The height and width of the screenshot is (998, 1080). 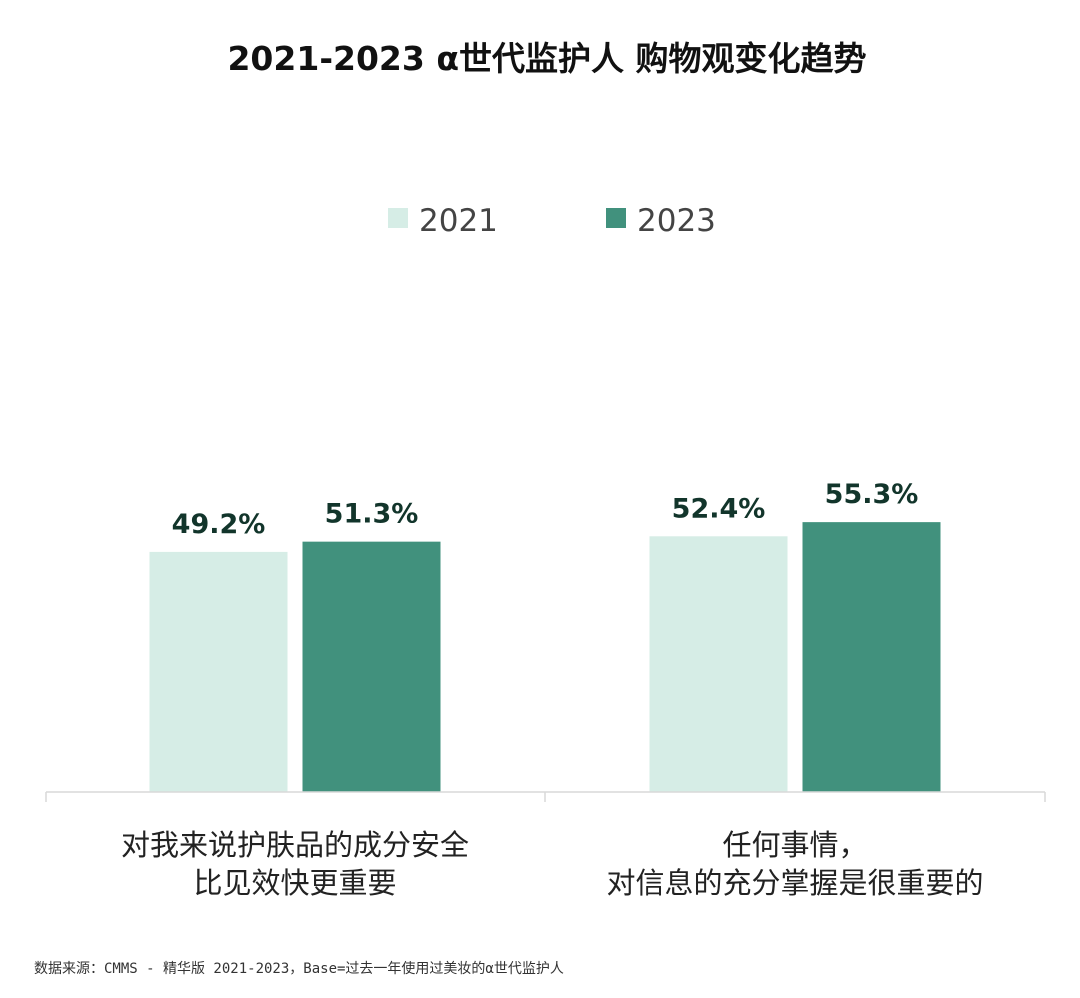 I want to click on category-label-1-line-1: 对我来说护肤品的成分安全, so click(x=295, y=845).